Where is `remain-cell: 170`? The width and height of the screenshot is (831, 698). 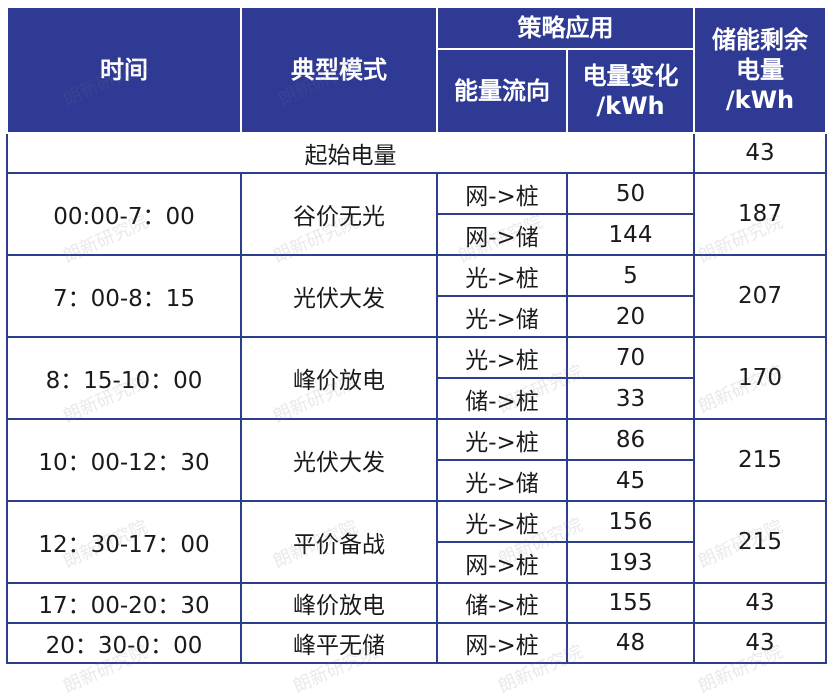 remain-cell: 170 is located at coordinates (760, 378).